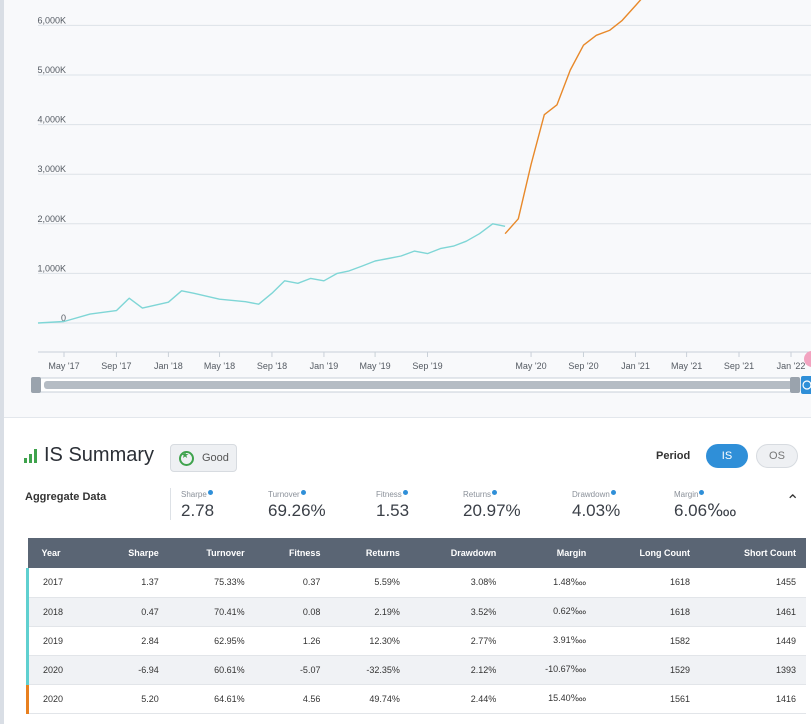  I want to click on table-cell: 0.62‱, so click(551, 612).